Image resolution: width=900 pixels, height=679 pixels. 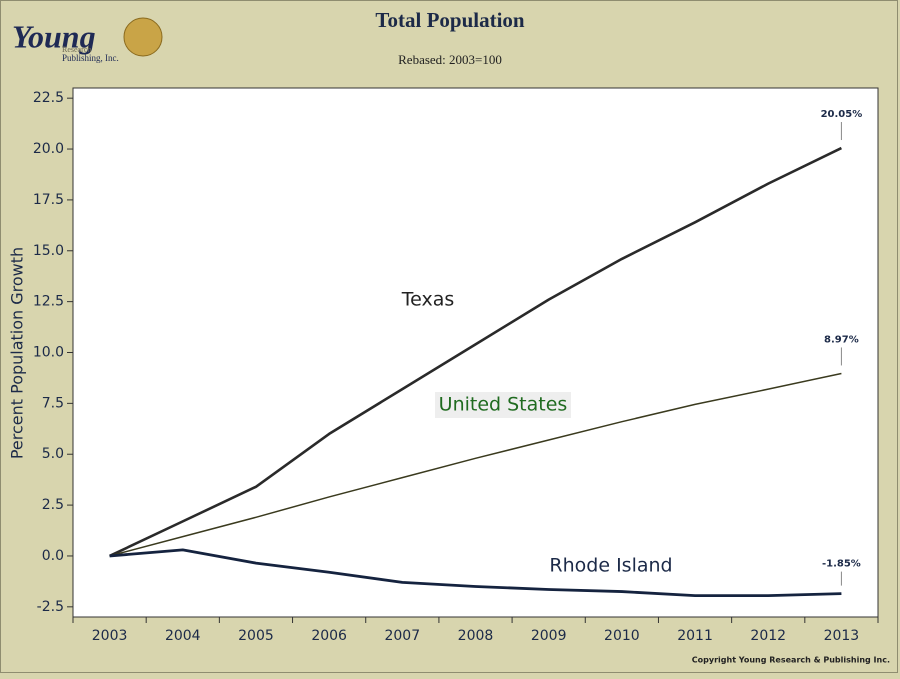 I want to click on value-label: -1.85%, so click(x=841, y=564).